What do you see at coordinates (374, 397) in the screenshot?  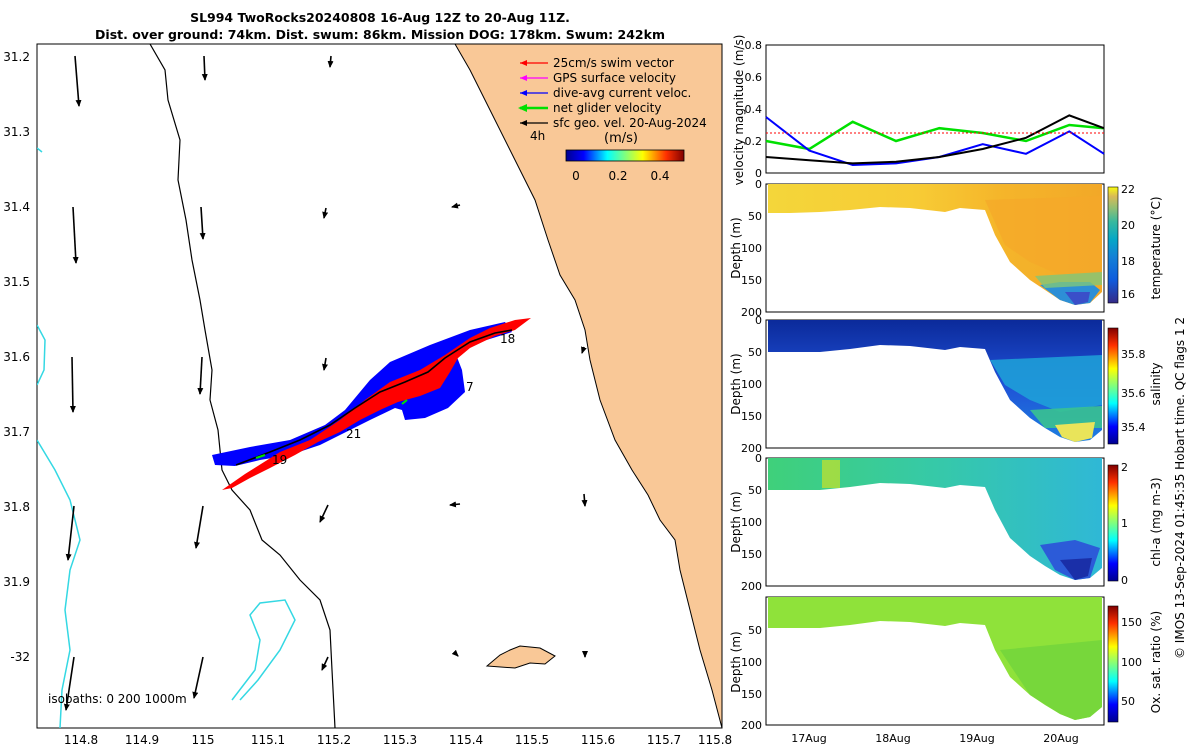 I see `glider-path-line` at bounding box center [374, 397].